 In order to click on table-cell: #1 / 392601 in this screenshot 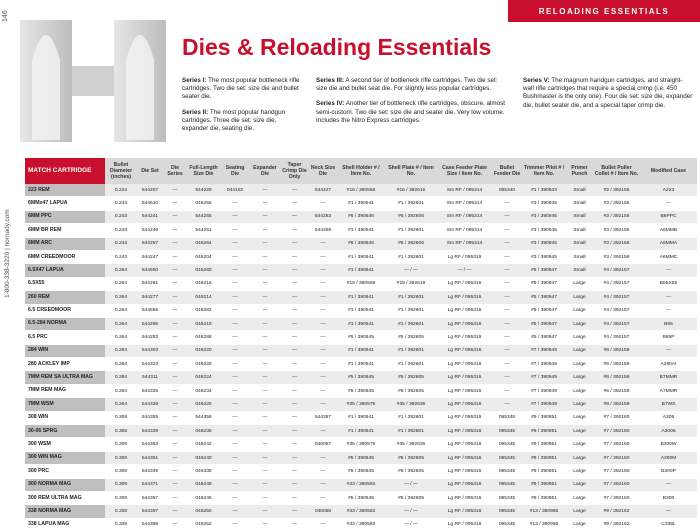, I will do `click(411, 324)`.